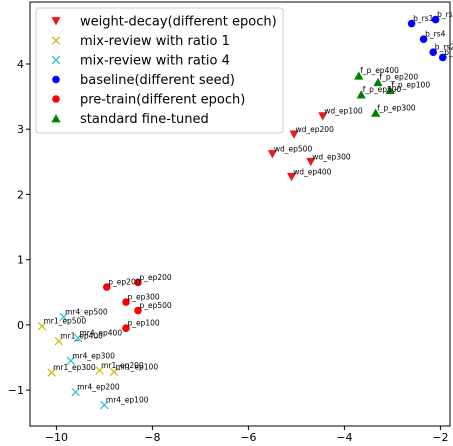  I want to click on point-label: b_rs3, so click(445, 14).